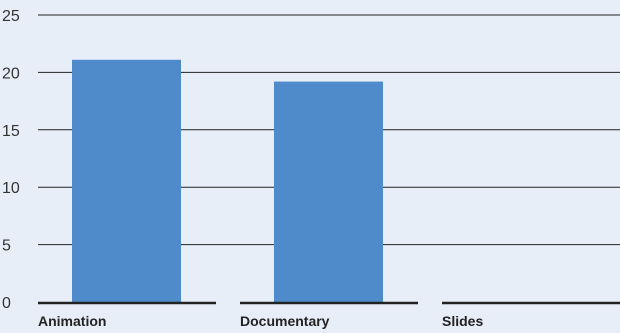 This screenshot has height=333, width=620. Describe the element at coordinates (11, 16) in the screenshot. I see `y-tick-label-25: 25` at that location.